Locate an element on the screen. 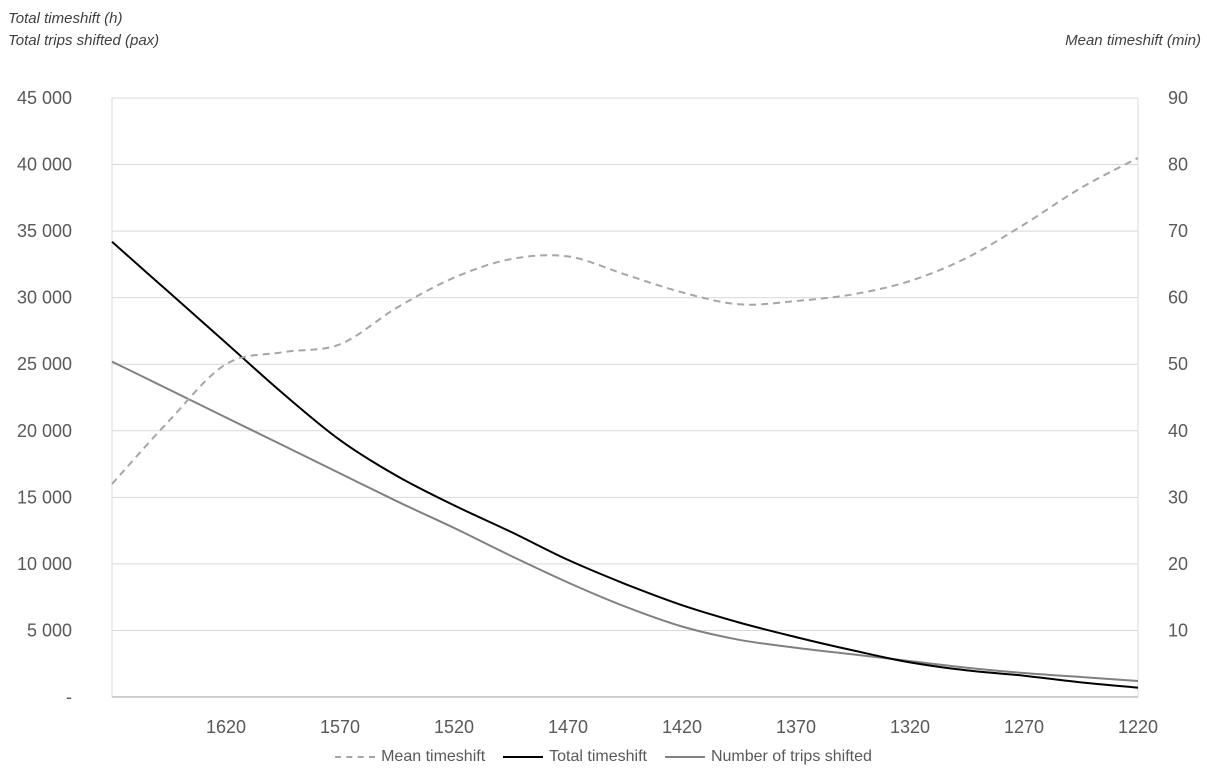 Image resolution: width=1207 pixels, height=771 pixels. right-axis-title: Mean timeshift (min) is located at coordinates (1133, 40).